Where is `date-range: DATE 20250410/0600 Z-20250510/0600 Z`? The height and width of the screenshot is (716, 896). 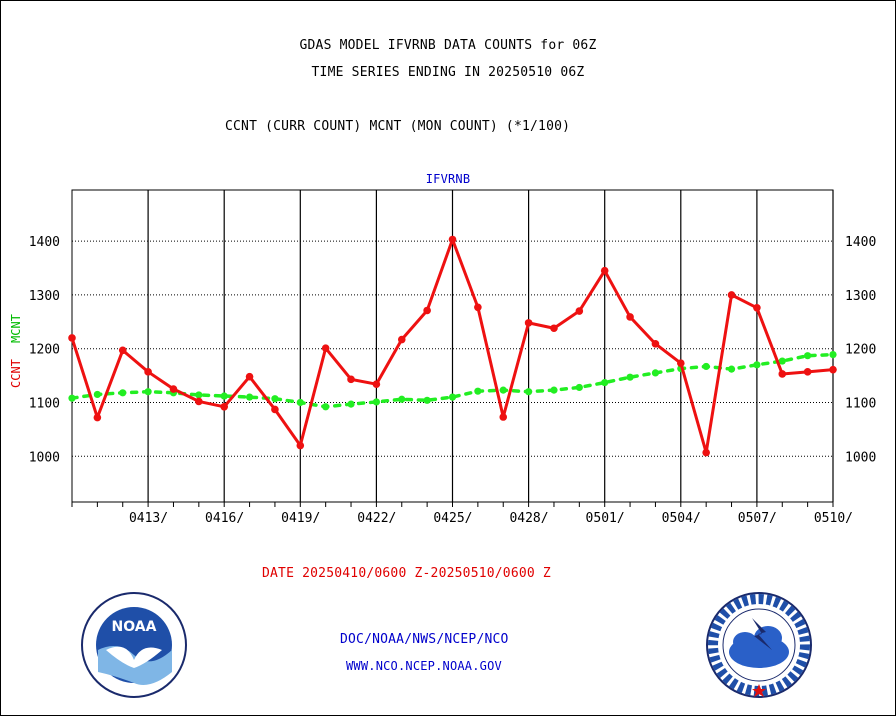
date-range: DATE 20250410/0600 Z-20250510/0600 Z is located at coordinates (406, 573).